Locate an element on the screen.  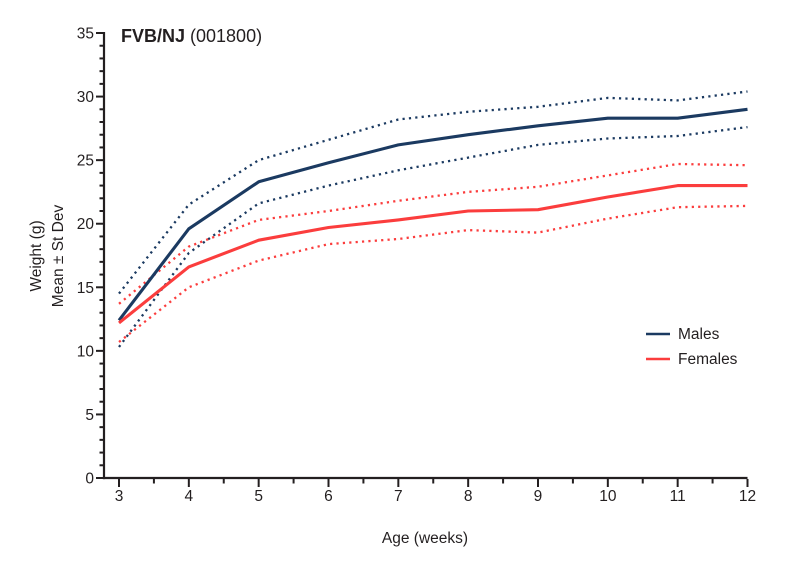
x-tick-label: 6 is located at coordinates (328, 496).